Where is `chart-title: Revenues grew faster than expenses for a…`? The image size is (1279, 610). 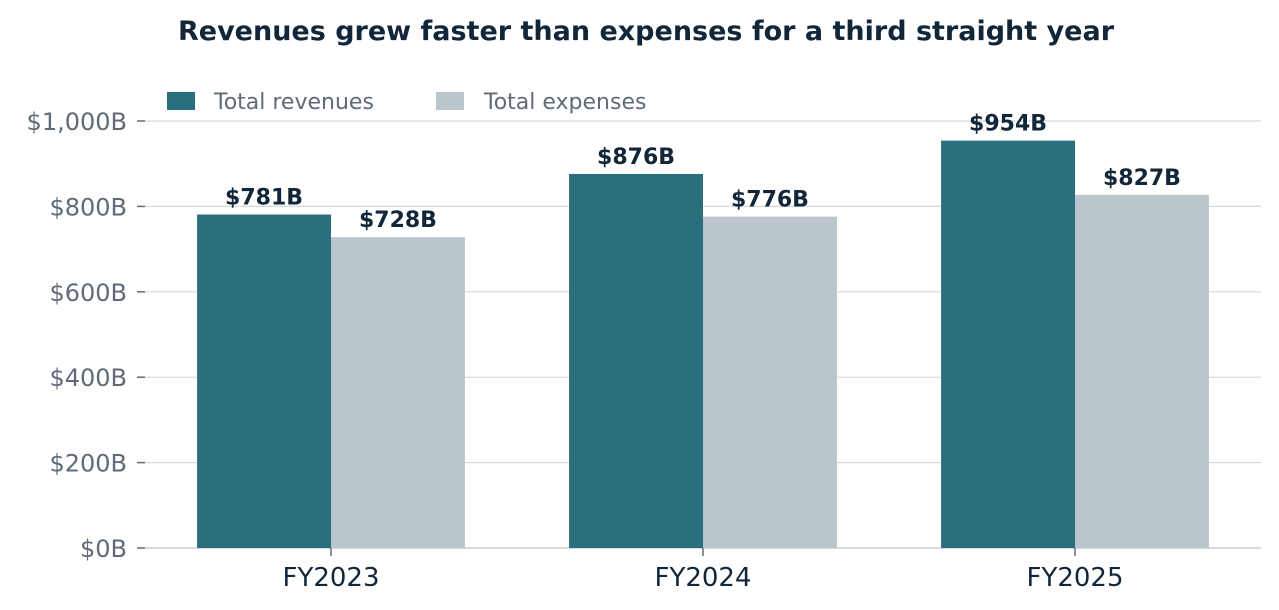
chart-title: Revenues grew faster than expenses for a… is located at coordinates (646, 31).